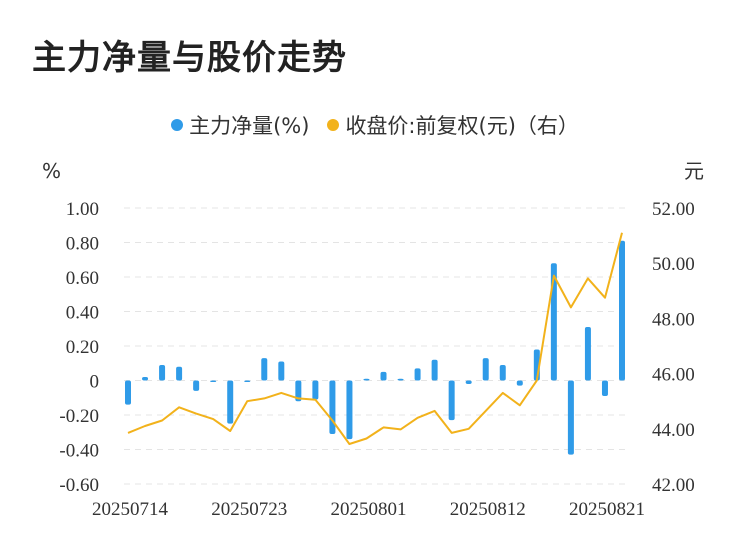  What do you see at coordinates (82, 347) in the screenshot?
I see `left-axis-tick-label: 0.20` at bounding box center [82, 347].